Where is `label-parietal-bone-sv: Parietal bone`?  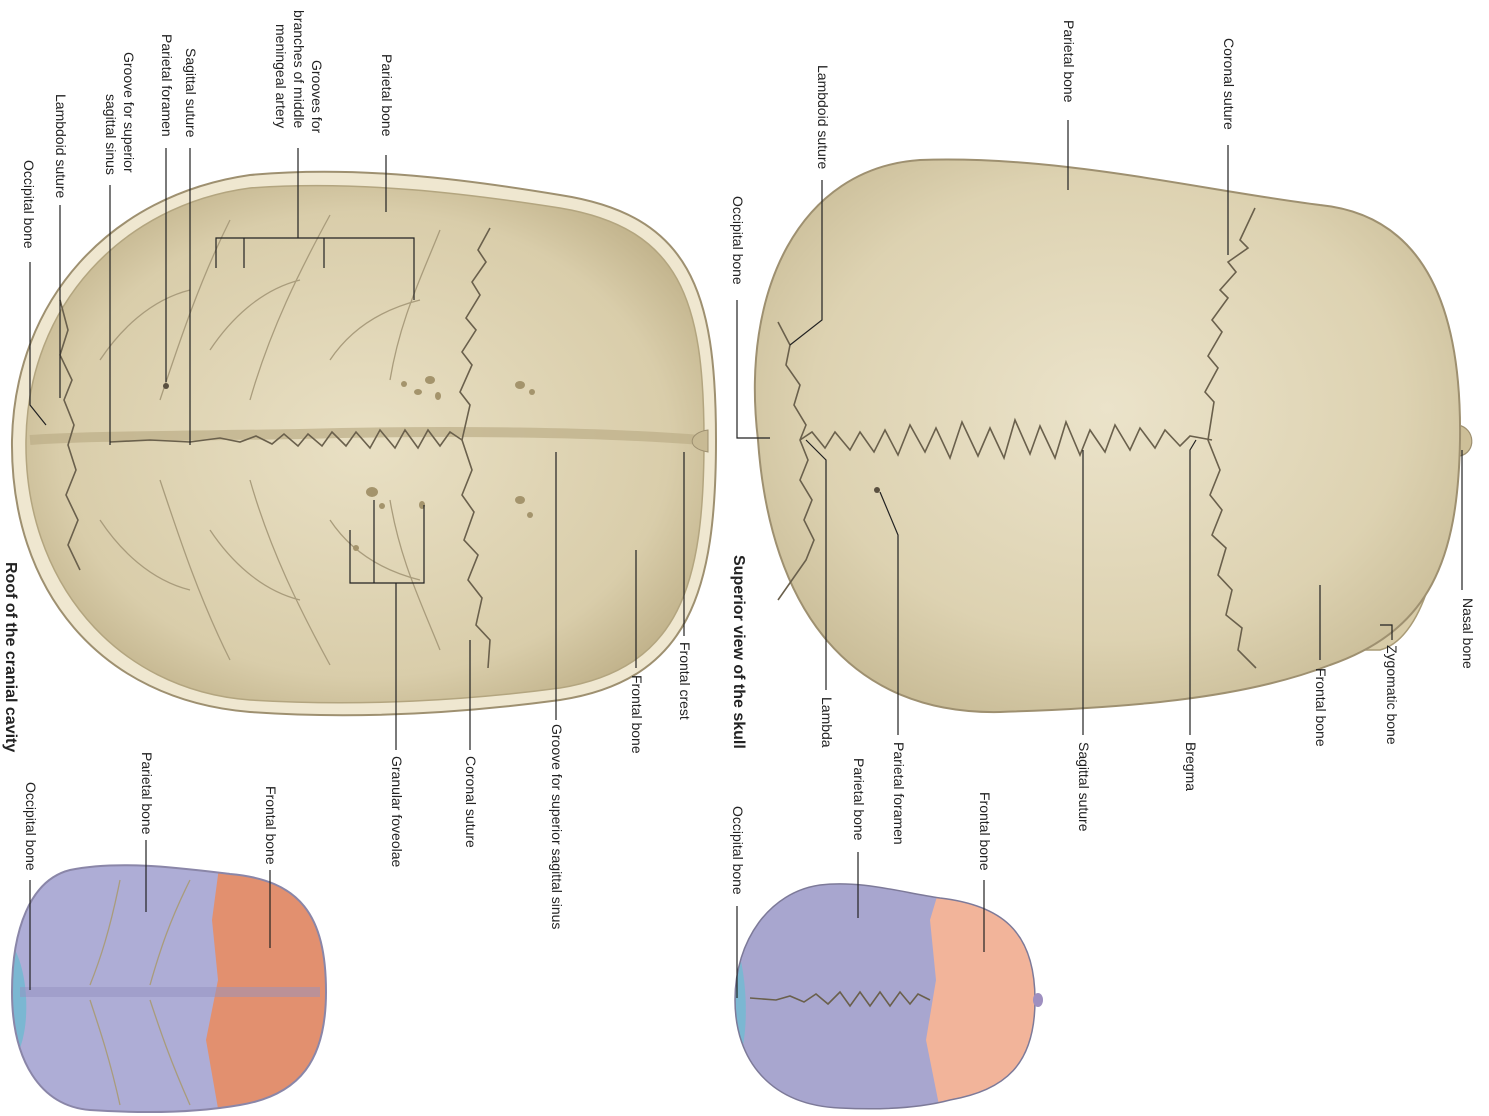 label-parietal-bone-sv: Parietal bone is located at coordinates (1069, 61).